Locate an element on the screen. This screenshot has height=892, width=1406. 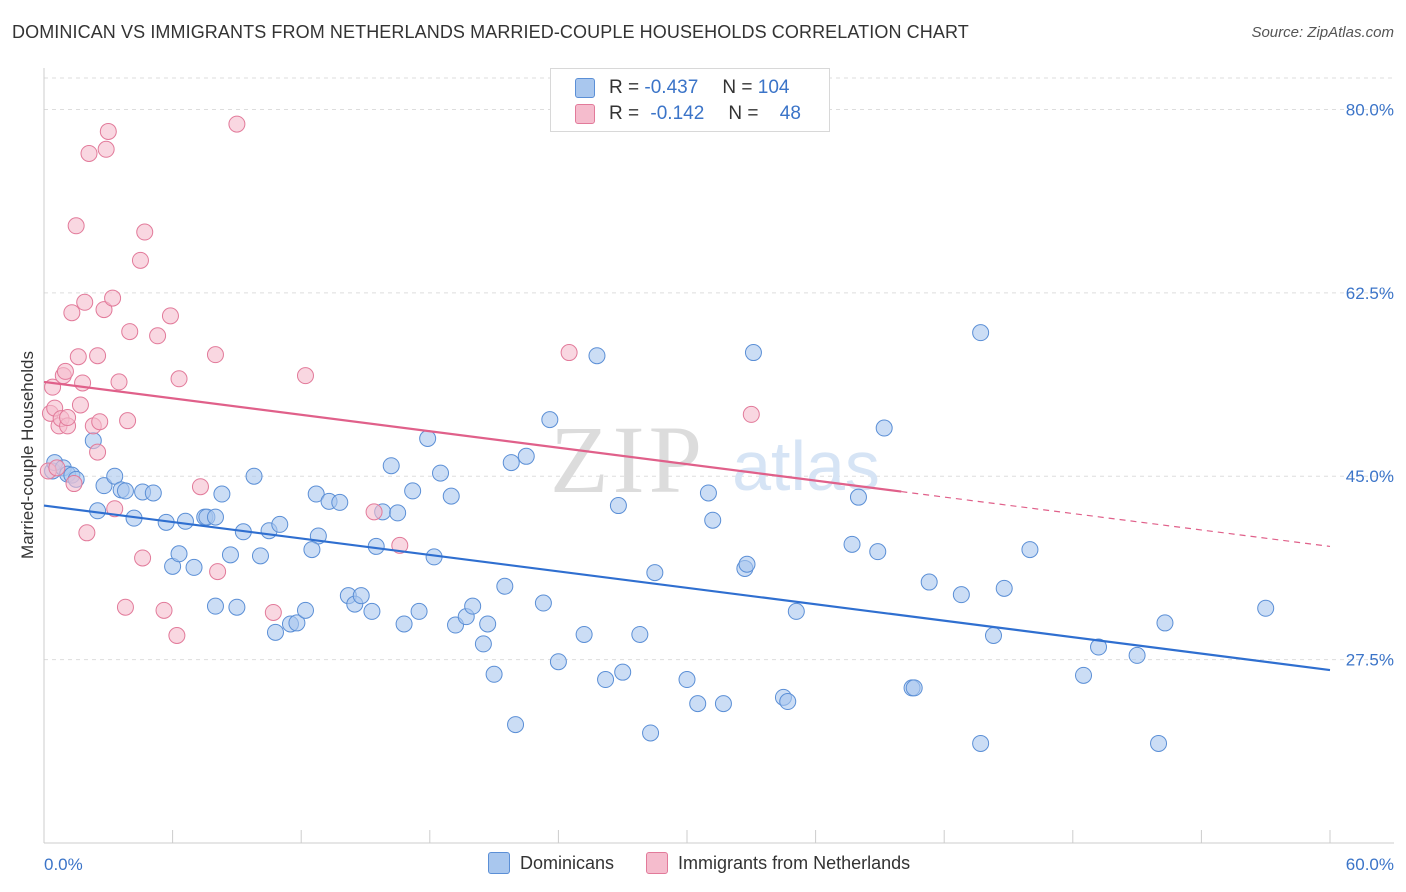
correlation-legend: R = -0.437 N = 104 R = -0.142 N = 48 is located at coordinates (690, 100).